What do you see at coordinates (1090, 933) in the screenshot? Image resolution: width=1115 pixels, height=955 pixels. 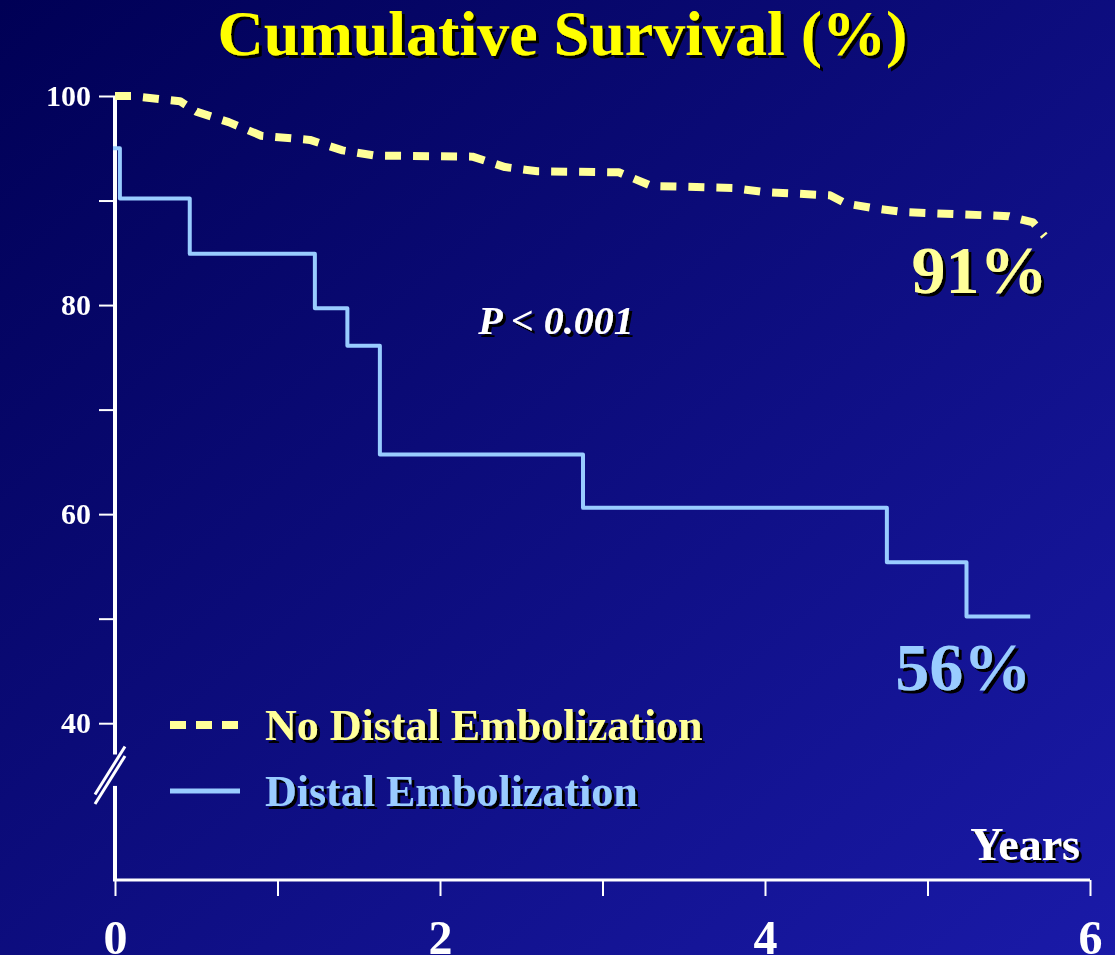 I see `x-tick-label: 6` at bounding box center [1090, 933].